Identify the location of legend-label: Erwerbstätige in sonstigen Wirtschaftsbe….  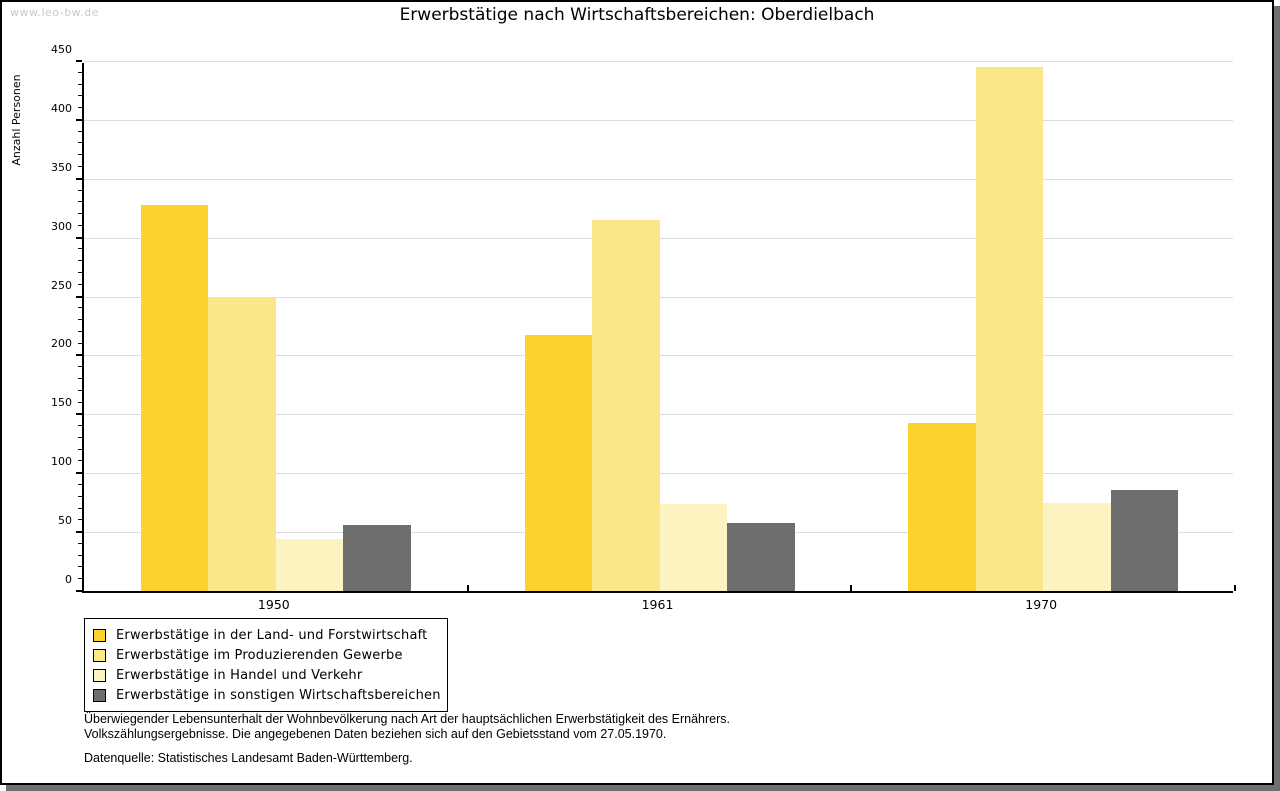
(278, 695).